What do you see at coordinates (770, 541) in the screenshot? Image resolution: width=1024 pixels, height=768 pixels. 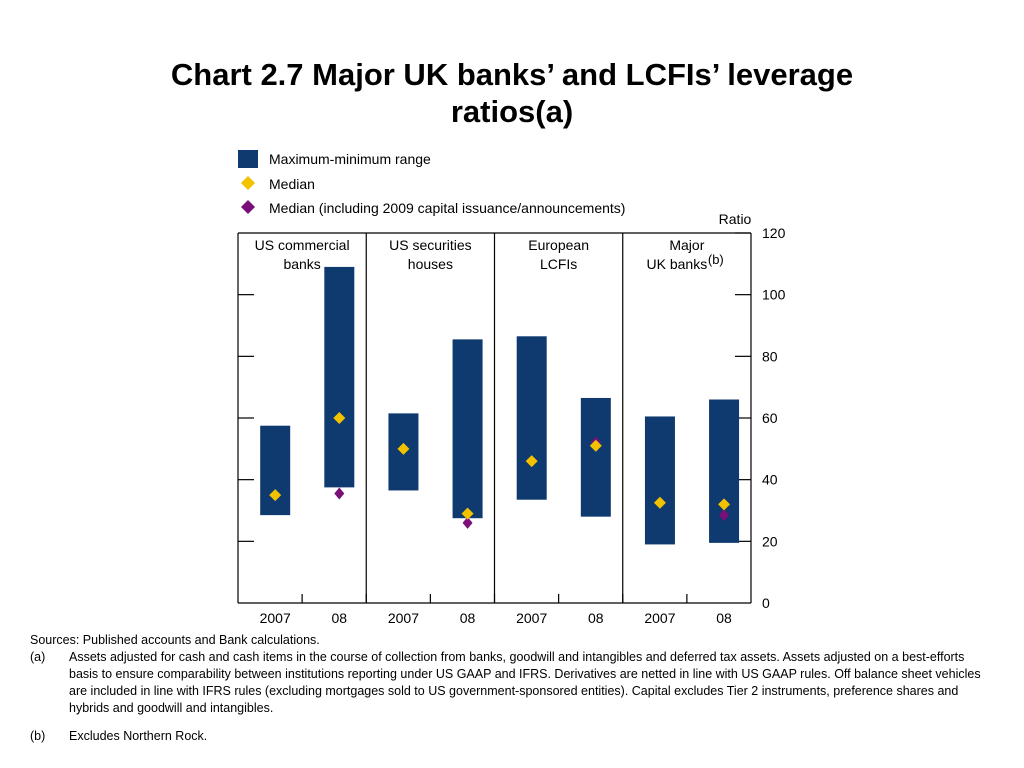 I see `y-tick-label: 20` at bounding box center [770, 541].